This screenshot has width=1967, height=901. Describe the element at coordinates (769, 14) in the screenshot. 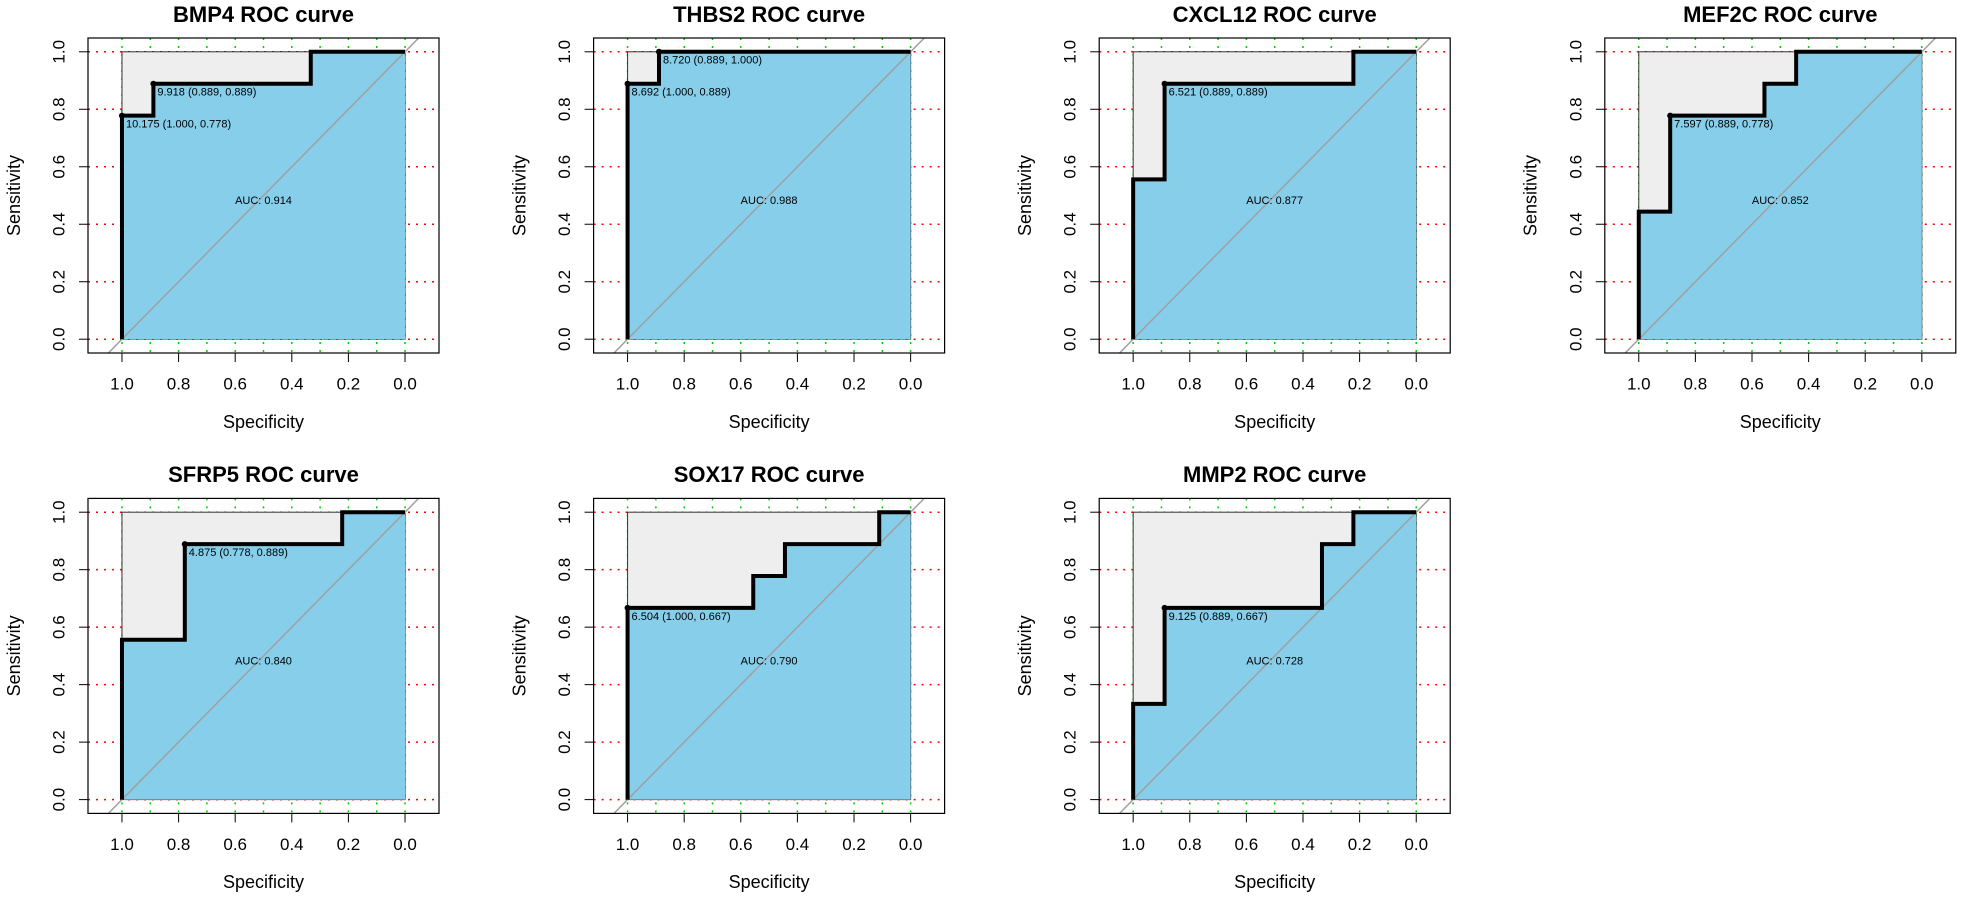

I see `chart-title: THBS2 ROC curve` at that location.